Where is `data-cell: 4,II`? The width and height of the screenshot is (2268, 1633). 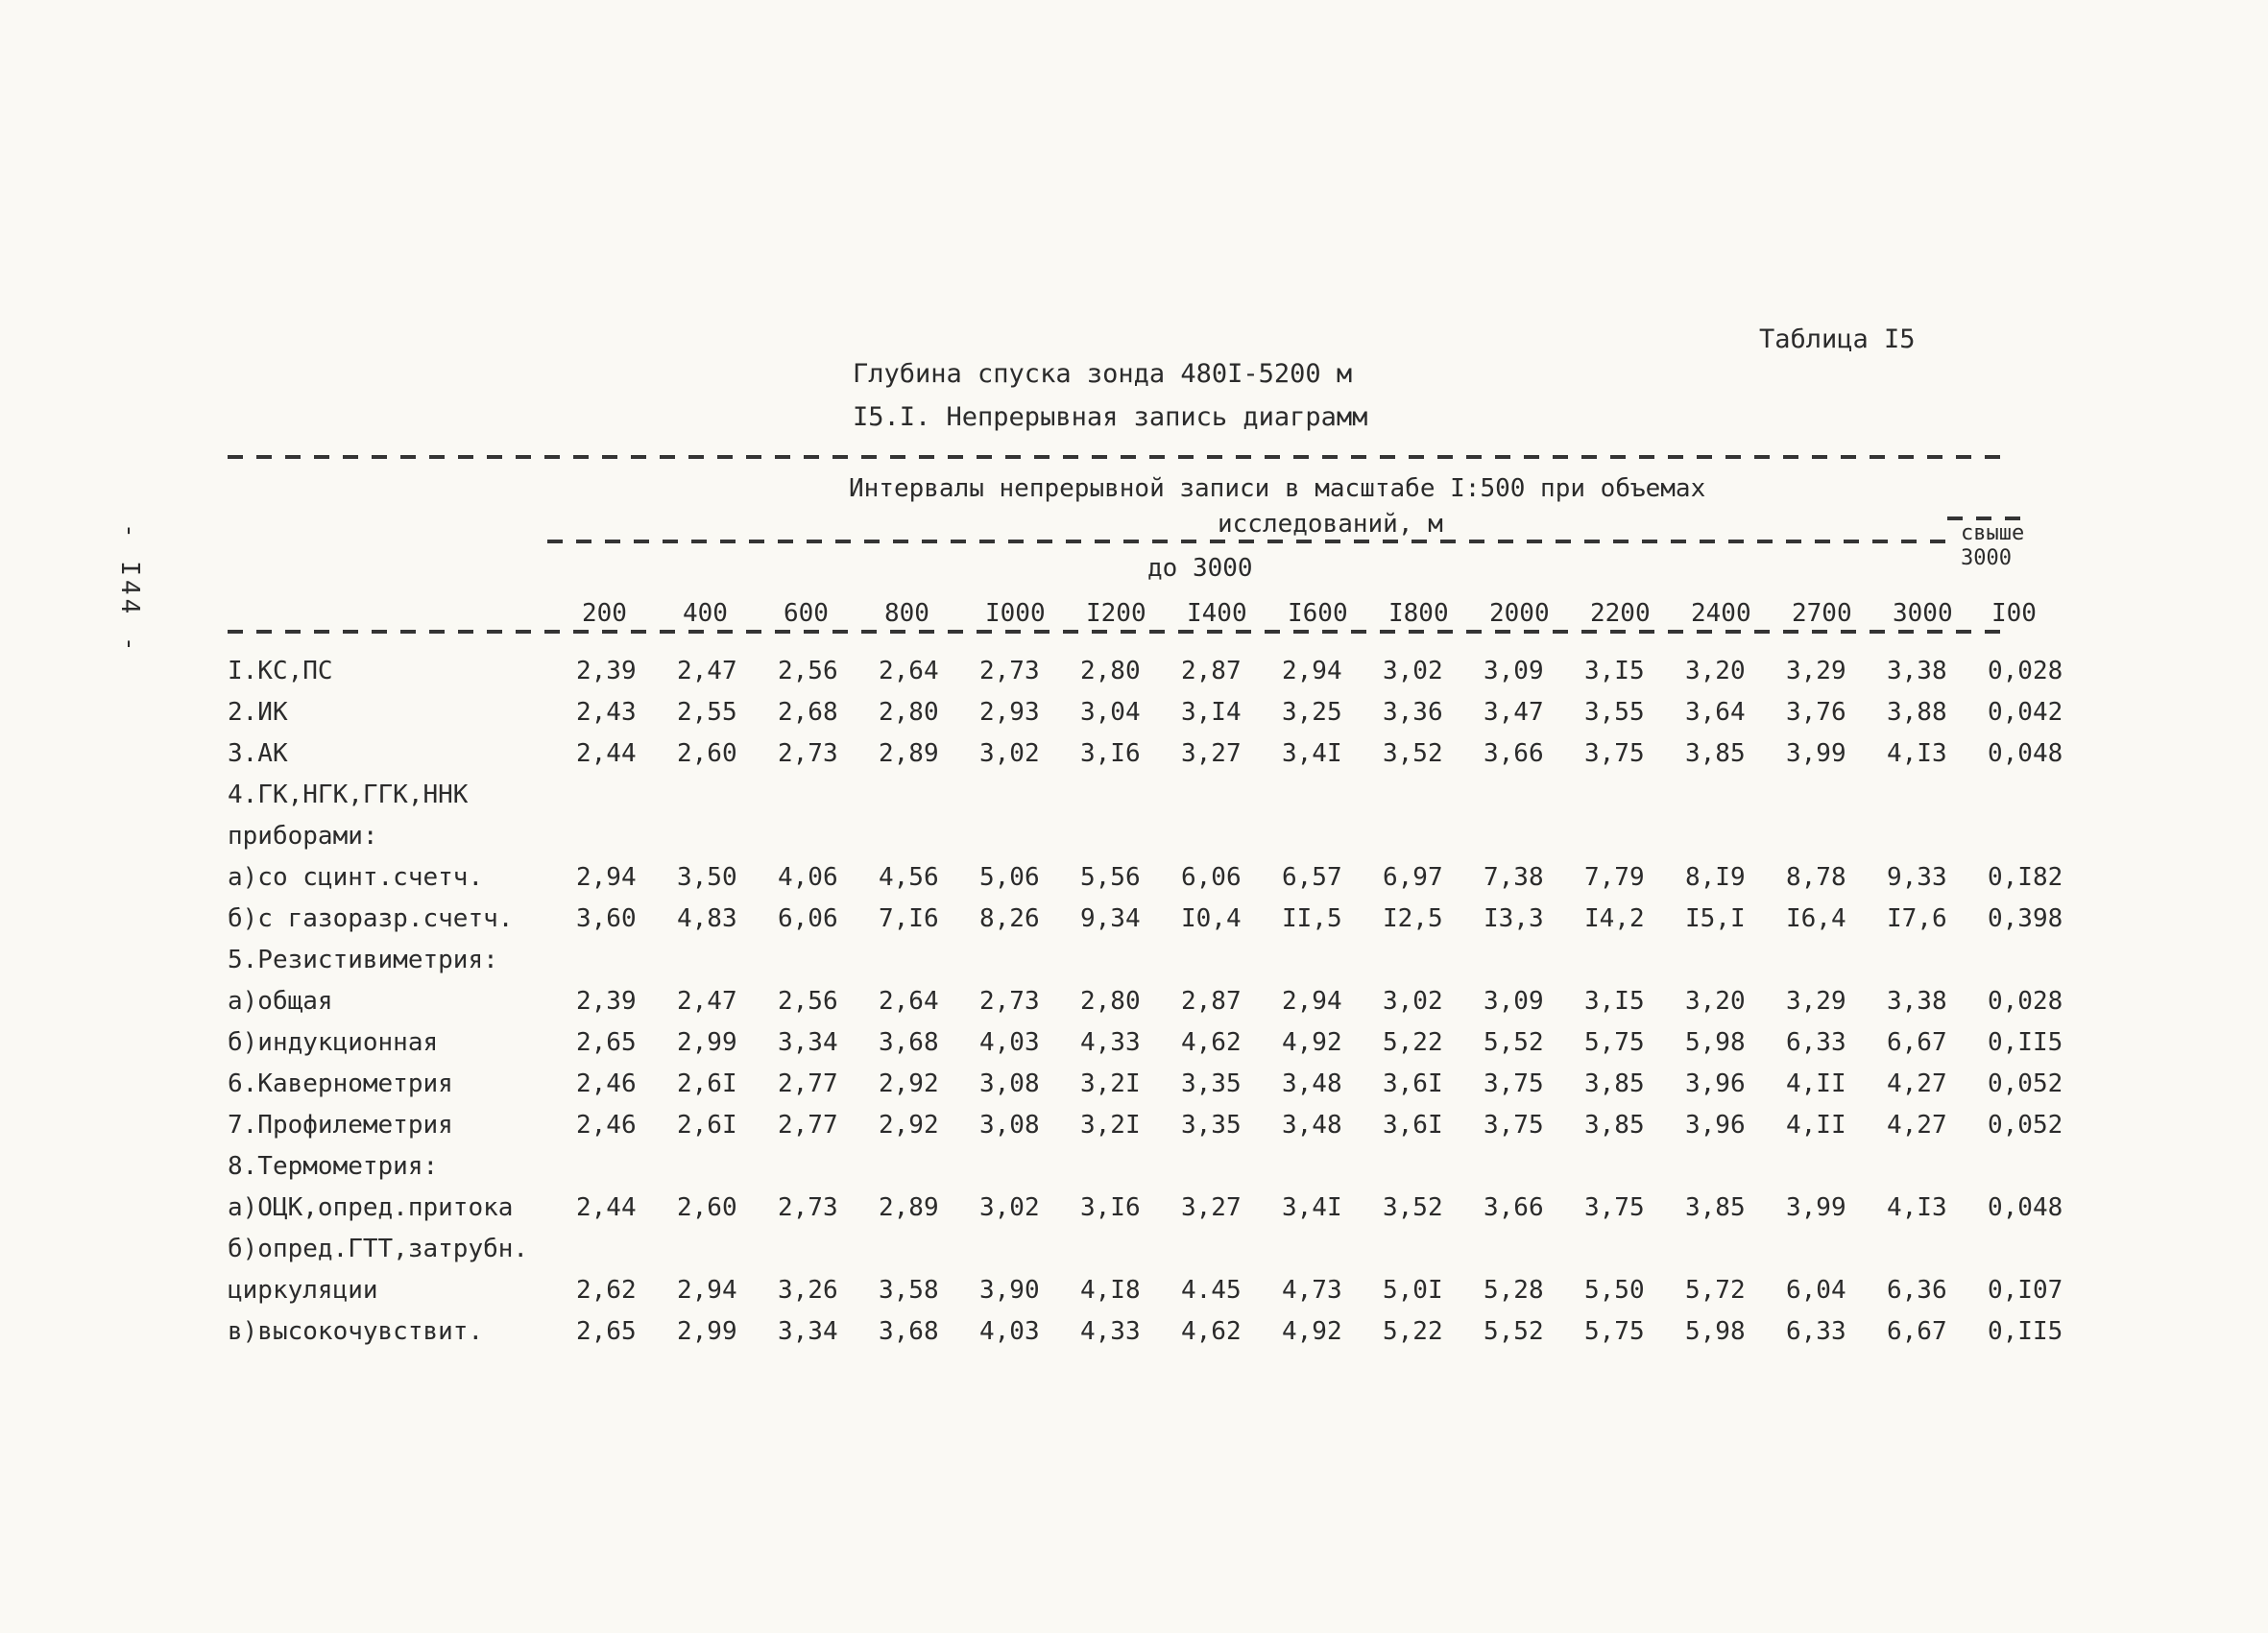 data-cell: 4,II is located at coordinates (1816, 1083).